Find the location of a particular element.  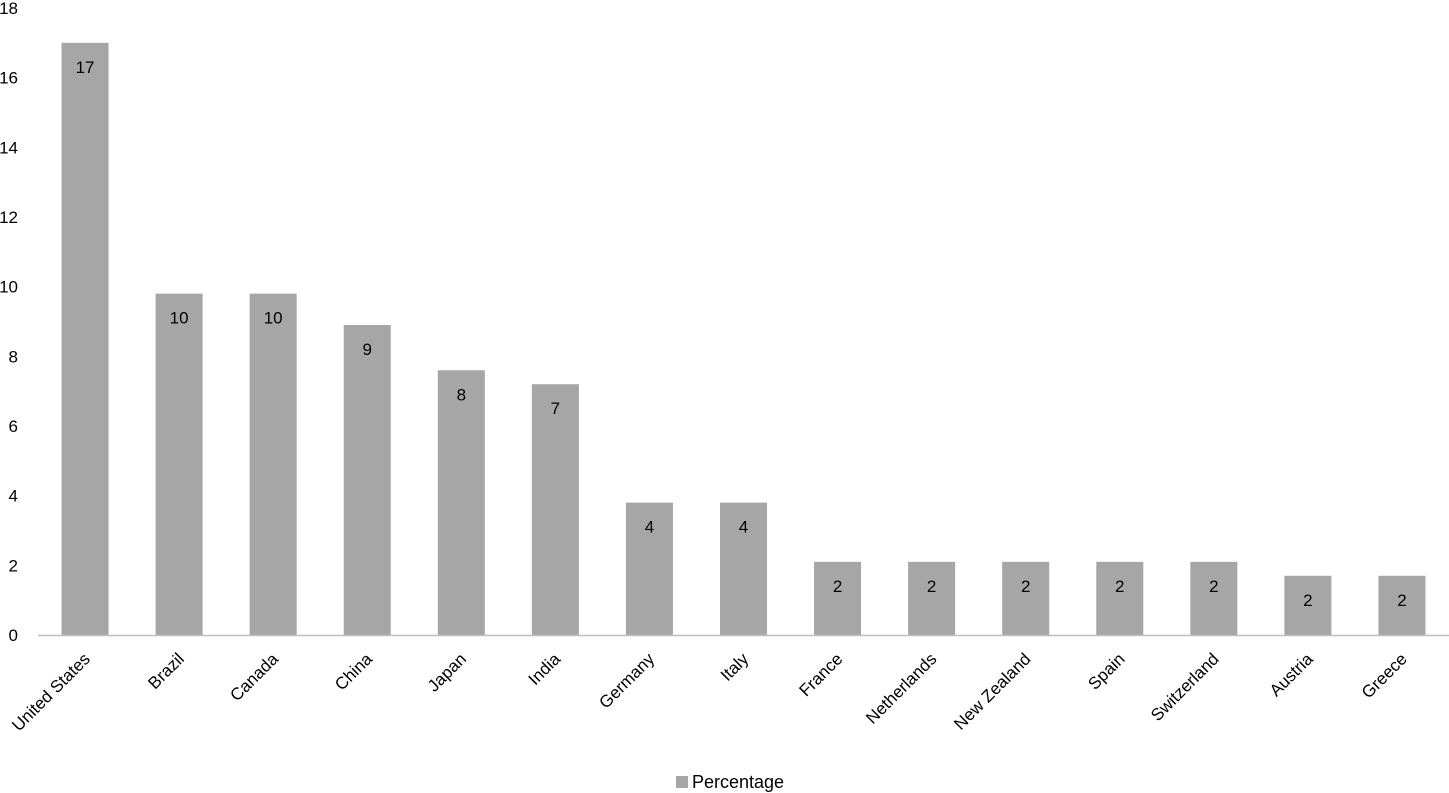

x-category-label: Spain is located at coordinates (1106, 671).